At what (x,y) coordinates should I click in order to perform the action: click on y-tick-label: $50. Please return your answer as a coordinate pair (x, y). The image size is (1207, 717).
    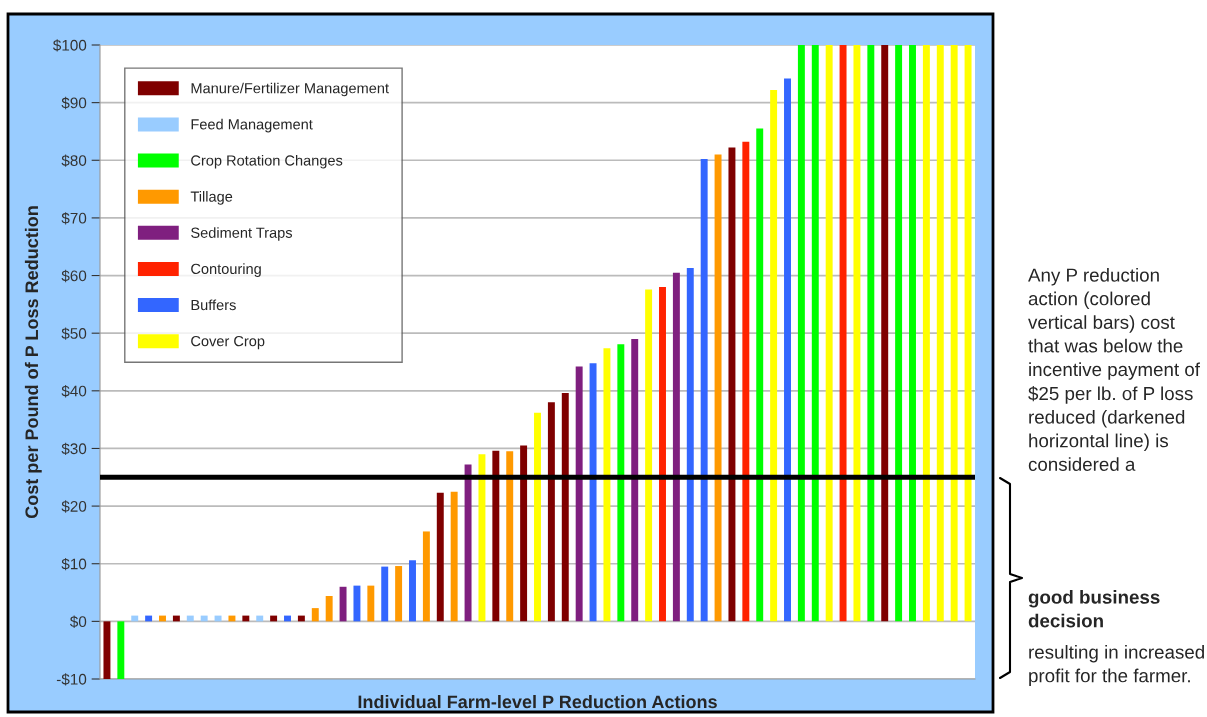
    Looking at the image, I should click on (74, 333).